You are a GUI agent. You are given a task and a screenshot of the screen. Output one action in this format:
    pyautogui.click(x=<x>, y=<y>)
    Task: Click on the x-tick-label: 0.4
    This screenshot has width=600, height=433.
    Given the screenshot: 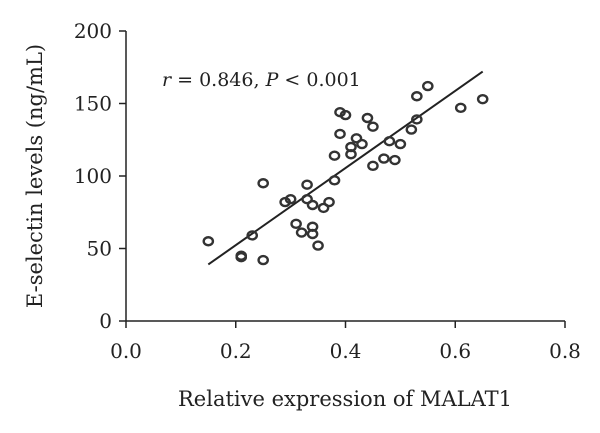 What is the action you would take?
    pyautogui.click(x=346, y=351)
    